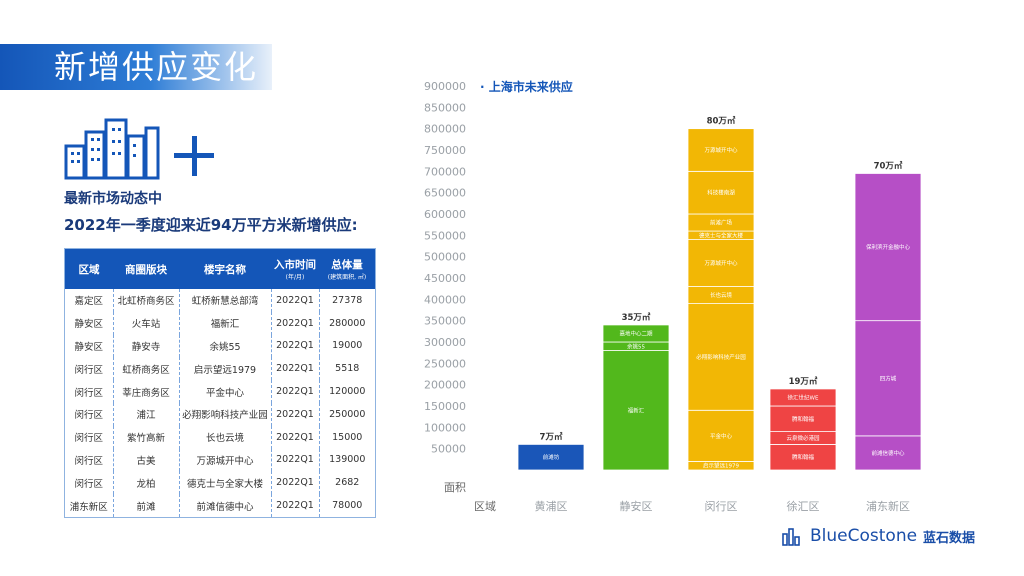  I want to click on subtitle-supply: 2022年一季度迎来近94万平方米新增供应:, so click(211, 225).